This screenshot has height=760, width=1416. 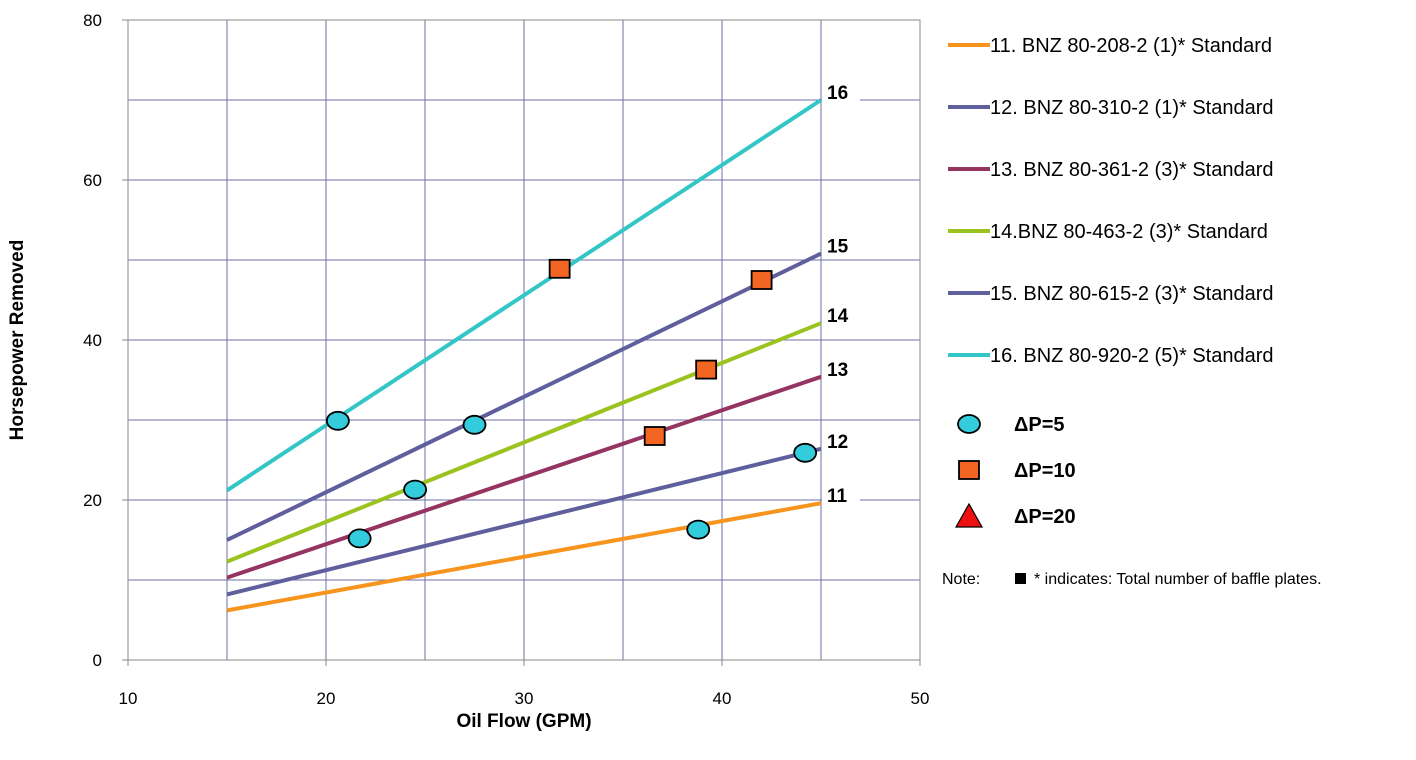 What do you see at coordinates (969, 515) in the screenshot?
I see `legend-marker-triangle` at bounding box center [969, 515].